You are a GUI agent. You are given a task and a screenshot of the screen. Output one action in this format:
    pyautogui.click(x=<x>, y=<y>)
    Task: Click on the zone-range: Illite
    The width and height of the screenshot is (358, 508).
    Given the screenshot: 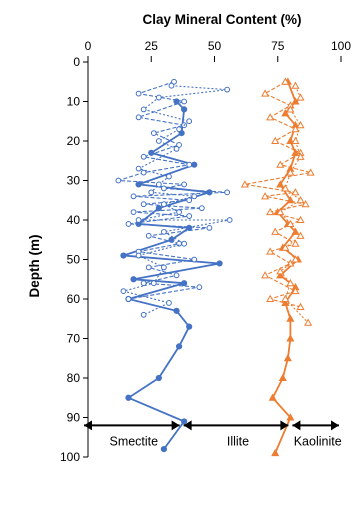 What is the action you would take?
    pyautogui.click(x=236, y=434)
    